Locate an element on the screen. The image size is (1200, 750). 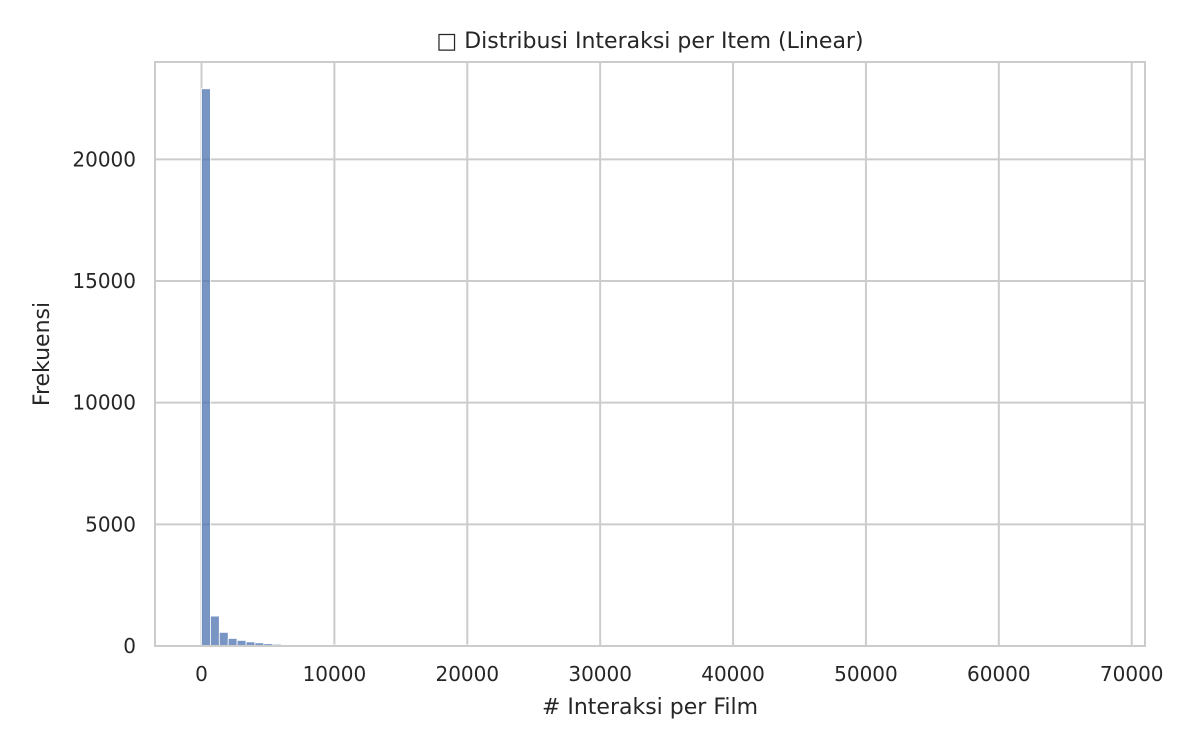
y-tick-label: 10000 is located at coordinates (104, 403).